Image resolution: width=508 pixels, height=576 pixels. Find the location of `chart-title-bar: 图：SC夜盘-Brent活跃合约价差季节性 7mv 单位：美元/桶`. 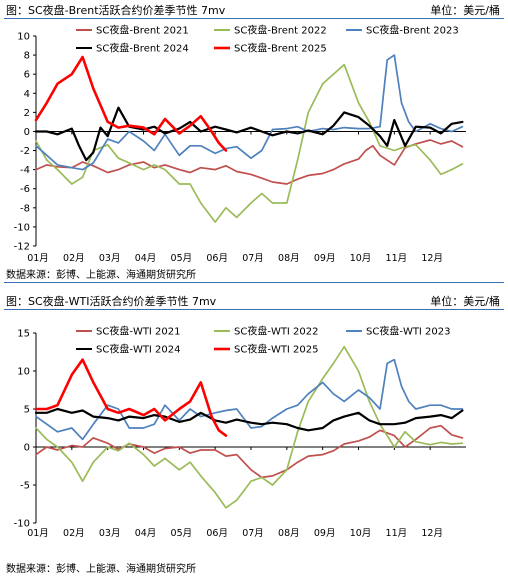

chart-title-bar: 图：SC夜盘-Brent活跃合约价差季节性 7mv 单位：美元/桶 is located at coordinates (254, 9).